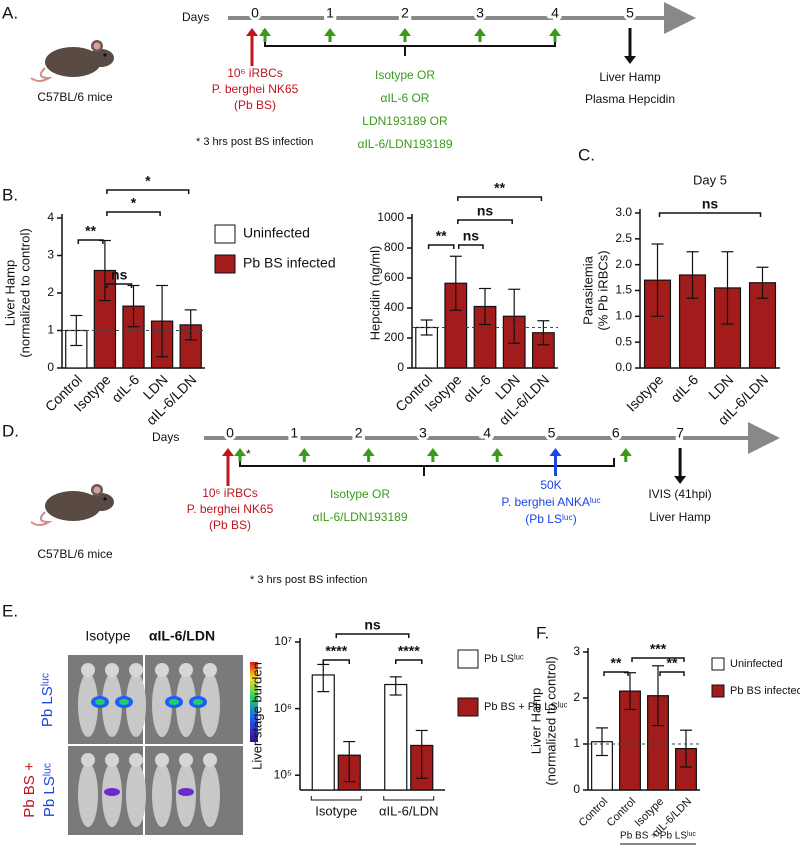  I want to click on y-tick-label: 2.0, so click(623, 264).